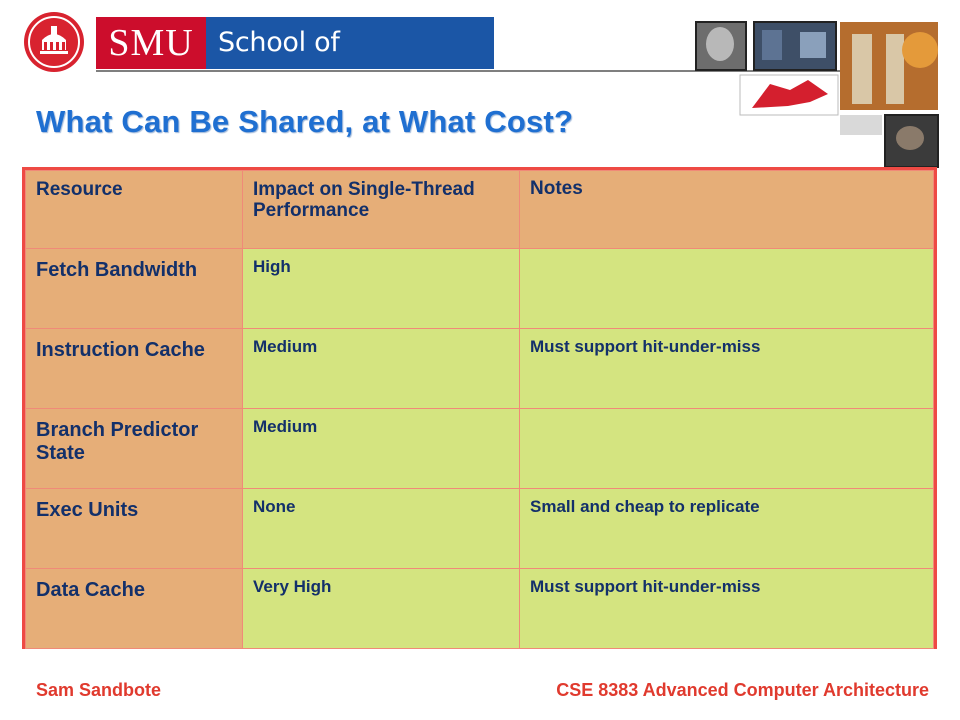 The image size is (960, 720). I want to click on table-row: Branch Predictor State Medium, so click(479, 448).